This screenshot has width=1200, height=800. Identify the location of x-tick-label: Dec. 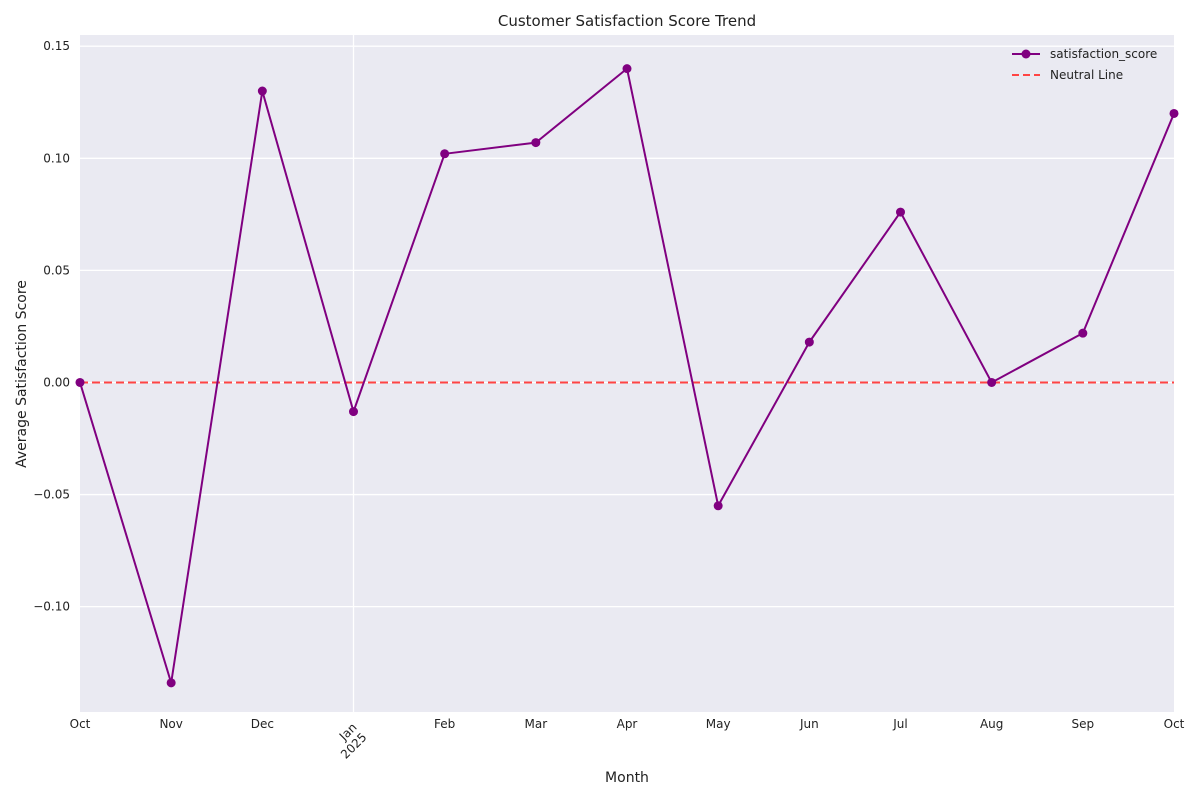
(262, 724).